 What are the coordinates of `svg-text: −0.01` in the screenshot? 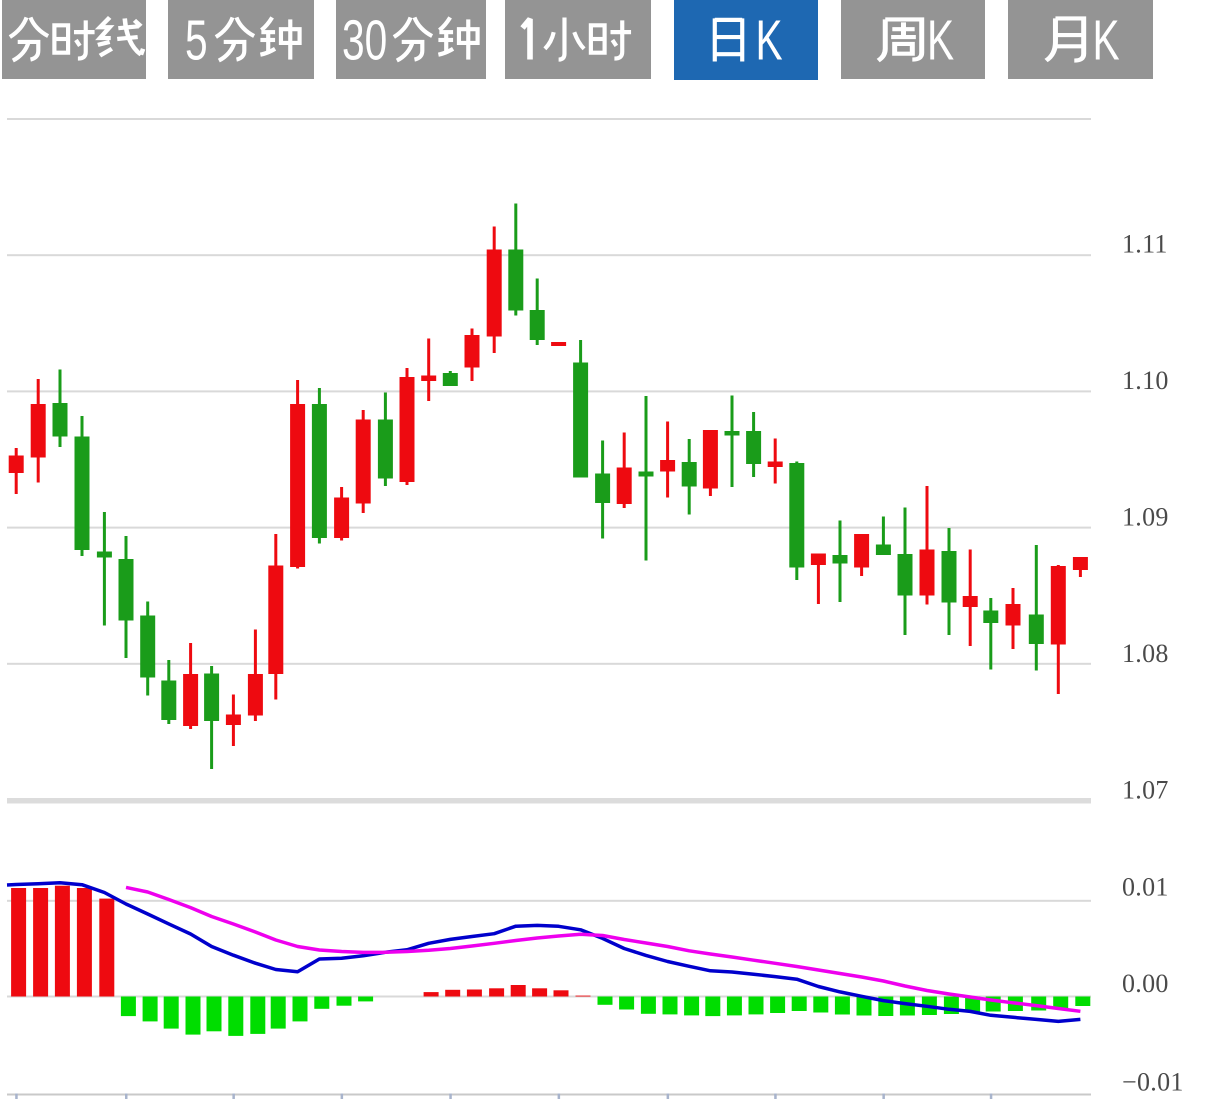 It's located at (1153, 1082).